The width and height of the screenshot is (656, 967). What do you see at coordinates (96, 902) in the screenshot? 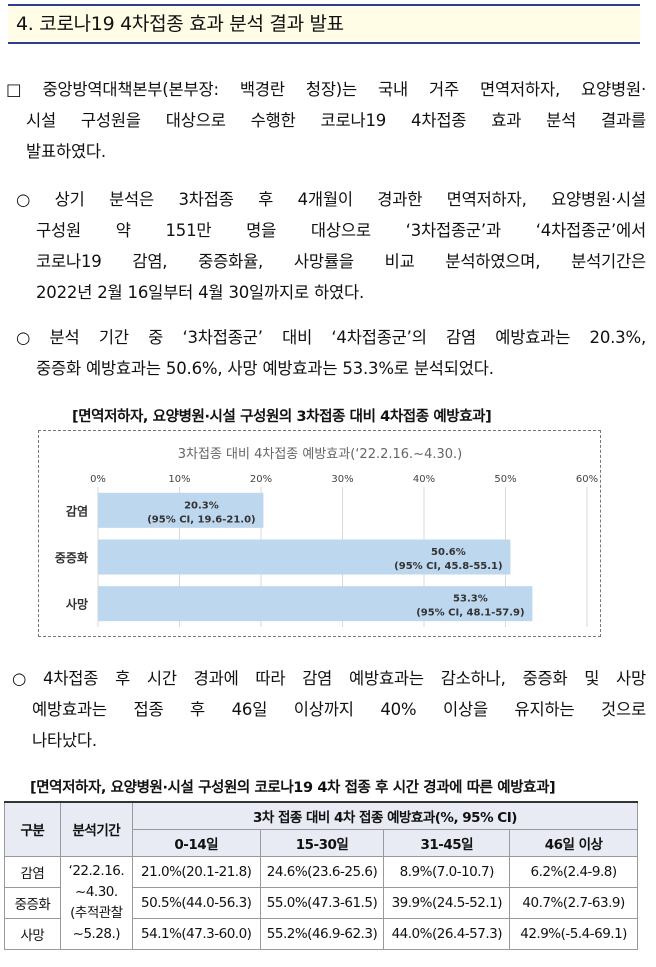
I see `period-cell: ‘22.2.16. ~4.30. (추적관찰 ~5.28.)` at bounding box center [96, 902].